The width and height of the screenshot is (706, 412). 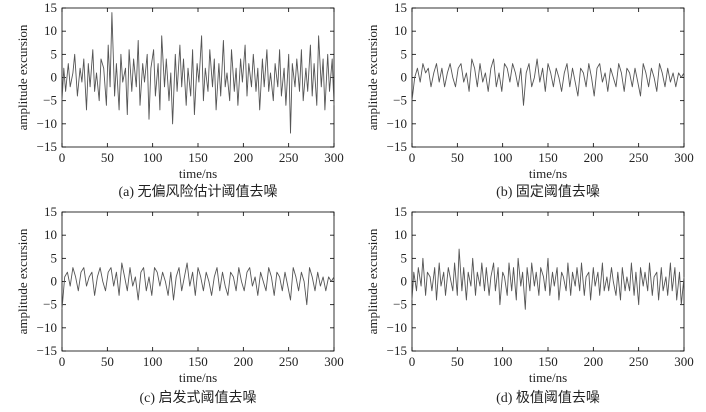 What do you see at coordinates (548, 192) in the screenshot?
I see `panel-caption-b: (b) 固定阈值去噪` at bounding box center [548, 192].